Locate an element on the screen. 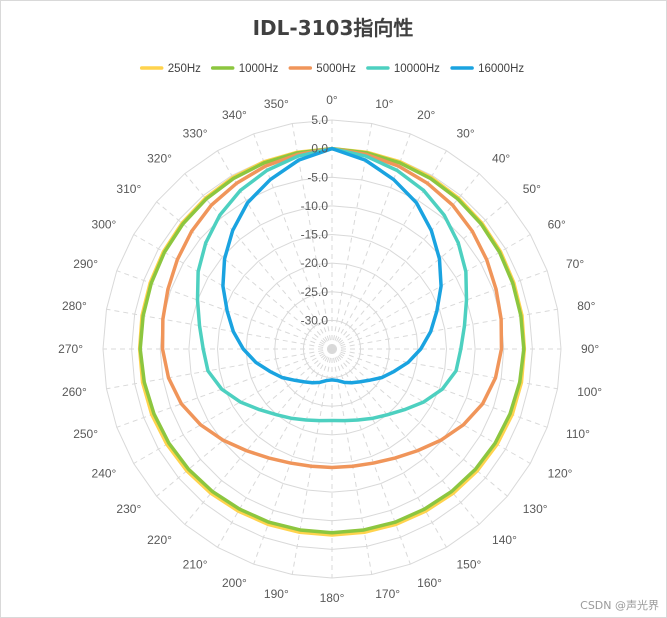 This screenshot has width=667, height=618. angle-label: 240° is located at coordinates (104, 474).